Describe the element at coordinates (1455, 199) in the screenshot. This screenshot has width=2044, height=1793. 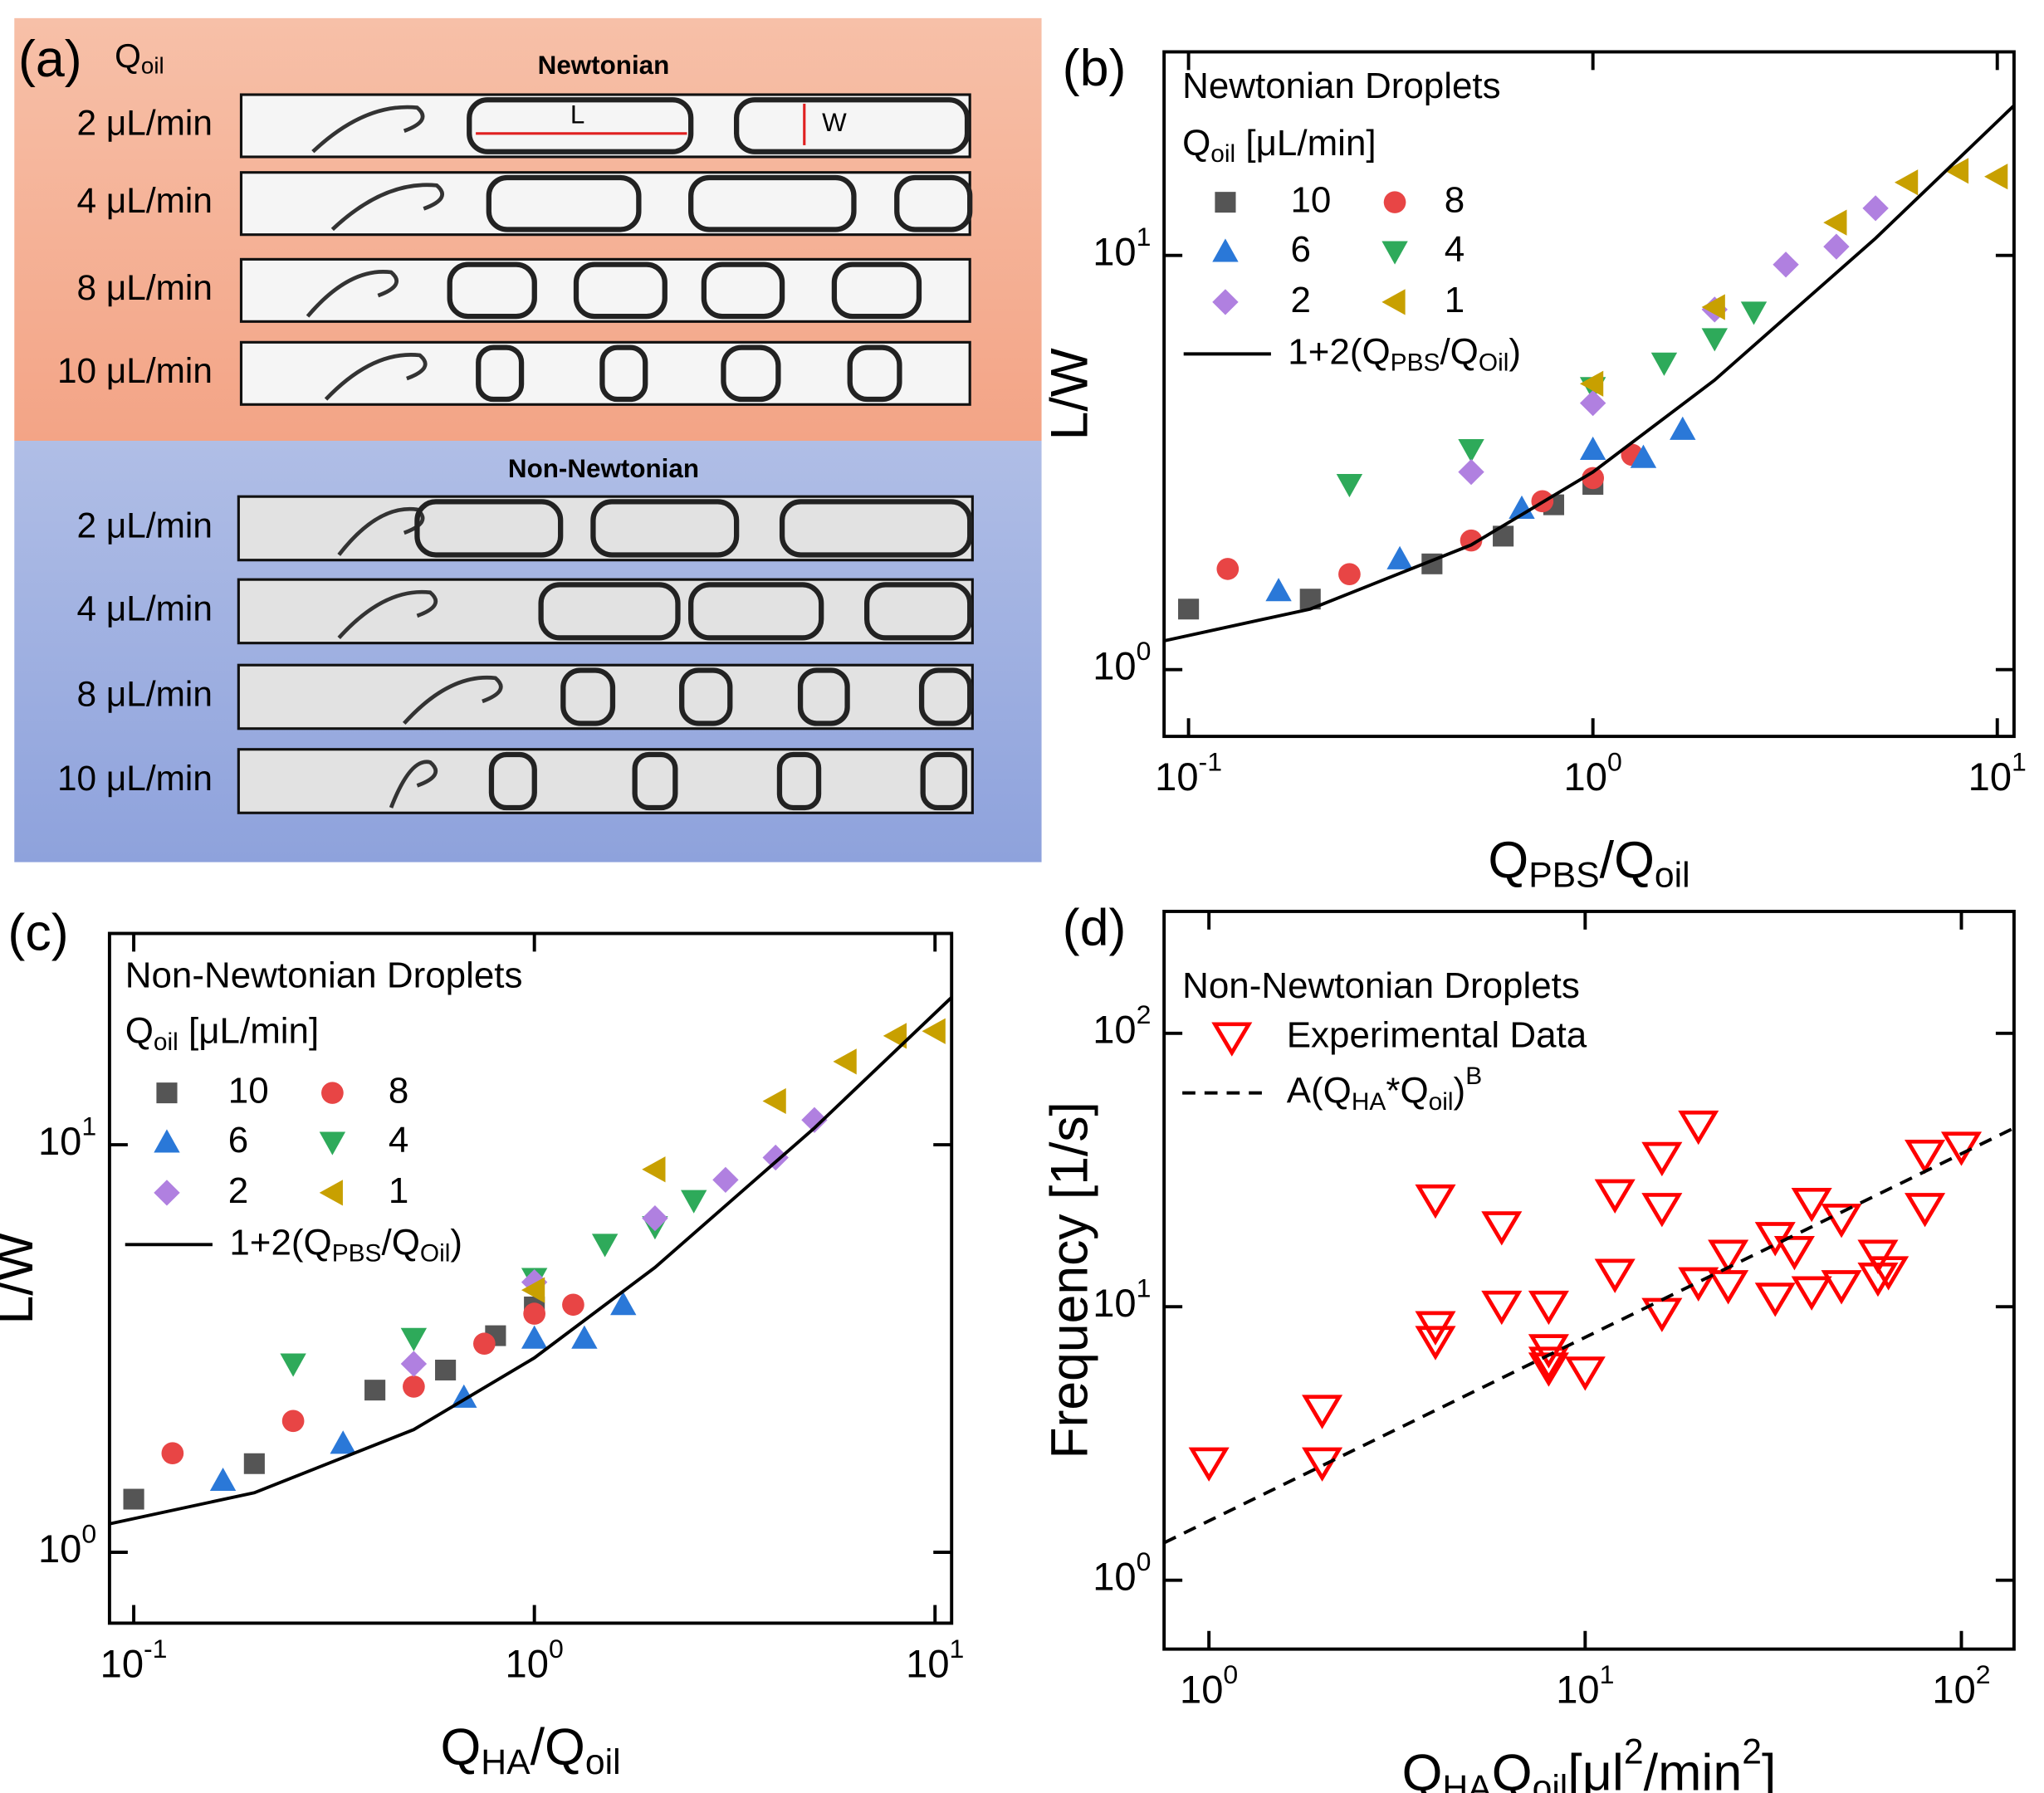
I see `legend-label: 8` at that location.